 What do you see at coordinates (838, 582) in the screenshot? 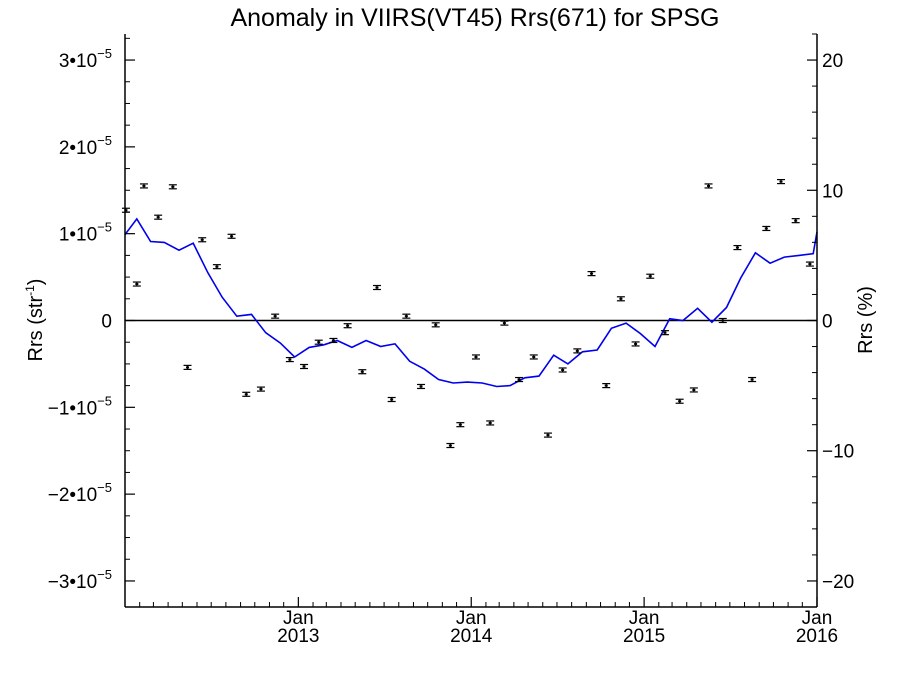
I see `y-right-tick-label: −20` at bounding box center [838, 582].